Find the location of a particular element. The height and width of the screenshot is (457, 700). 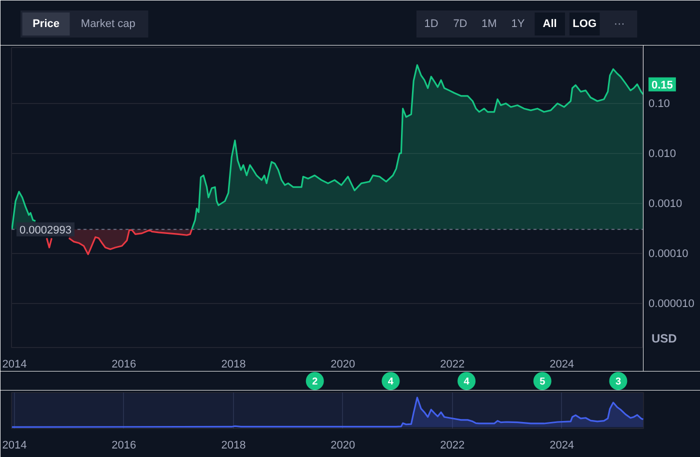

text: 2 is located at coordinates (315, 382).